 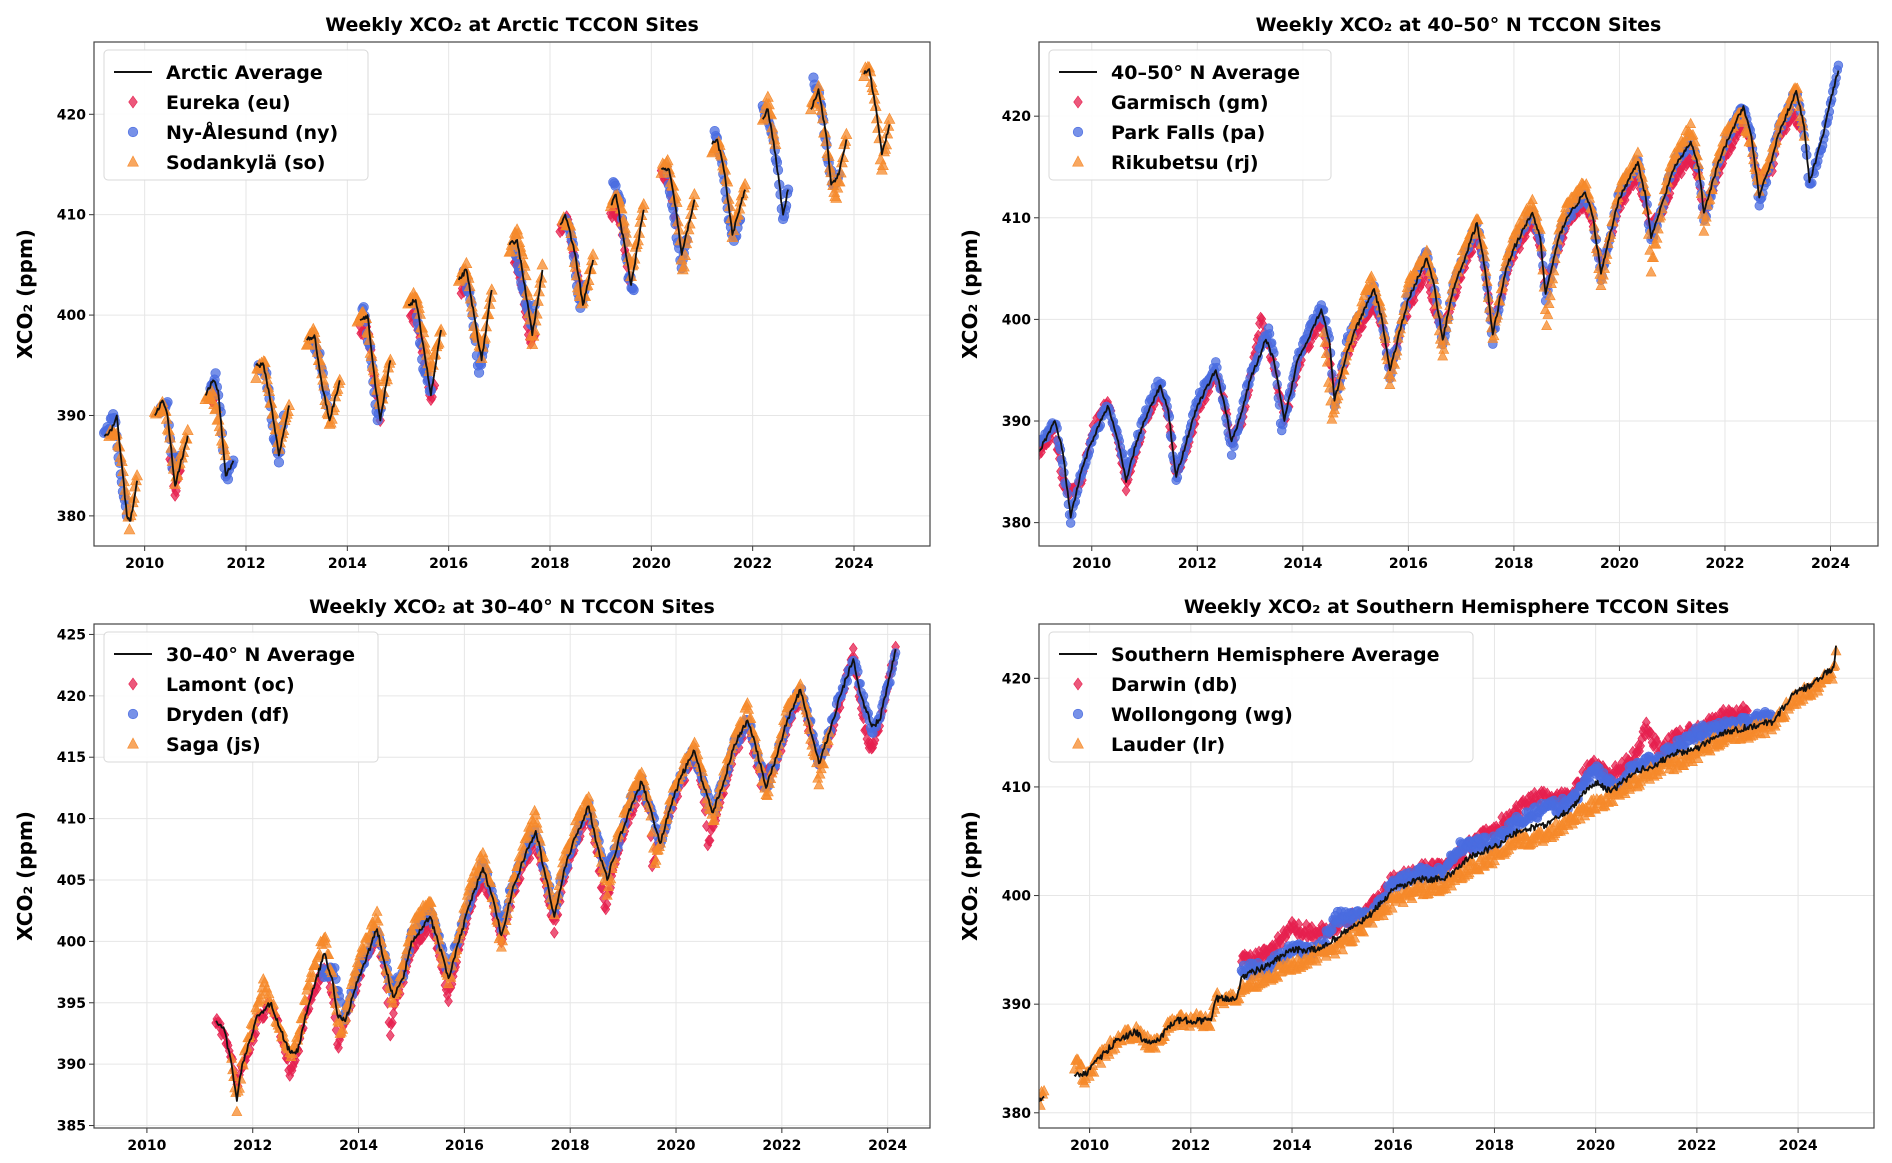 I want to click on y-tick-label: 425, so click(x=71, y=635).